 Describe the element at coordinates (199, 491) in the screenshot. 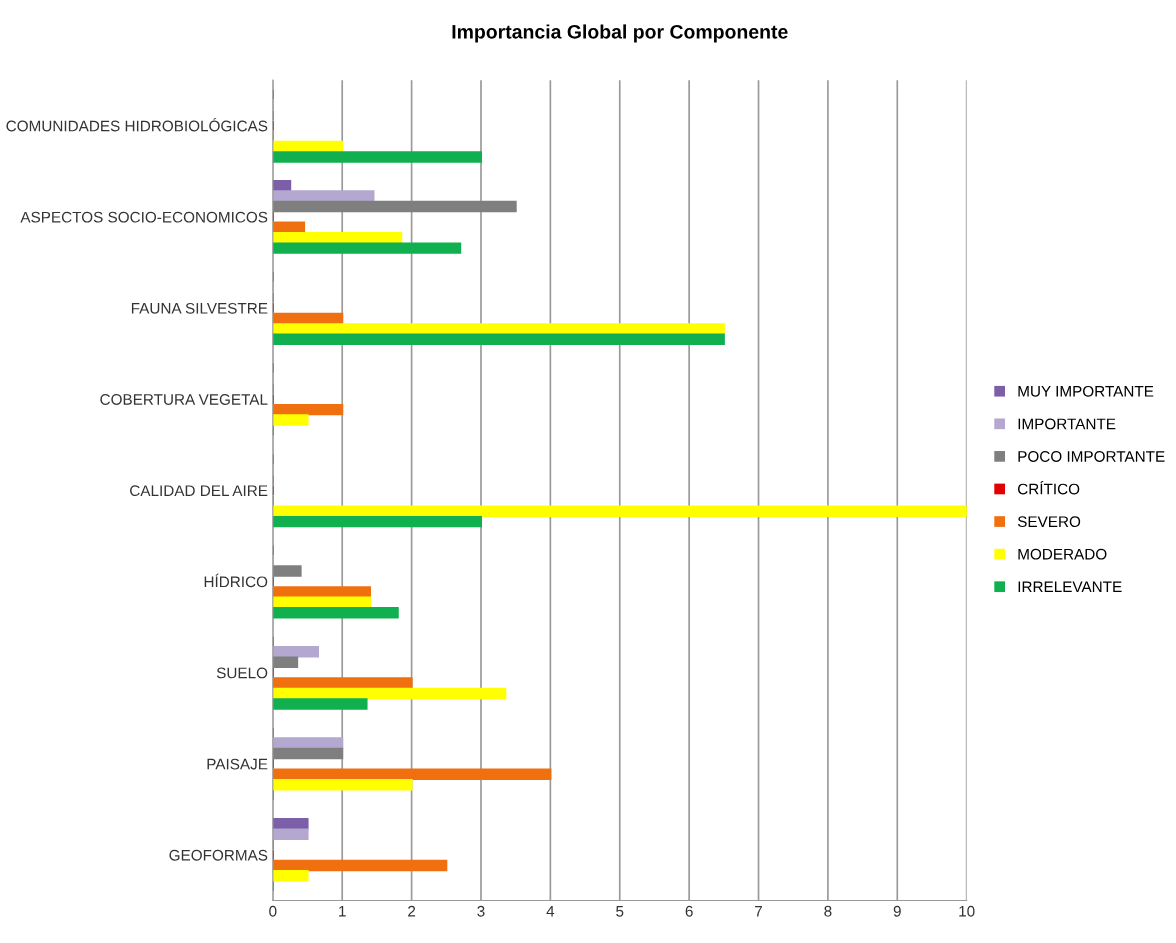

I see `y-tick-label: CALIDAD DEL AIRE` at that location.